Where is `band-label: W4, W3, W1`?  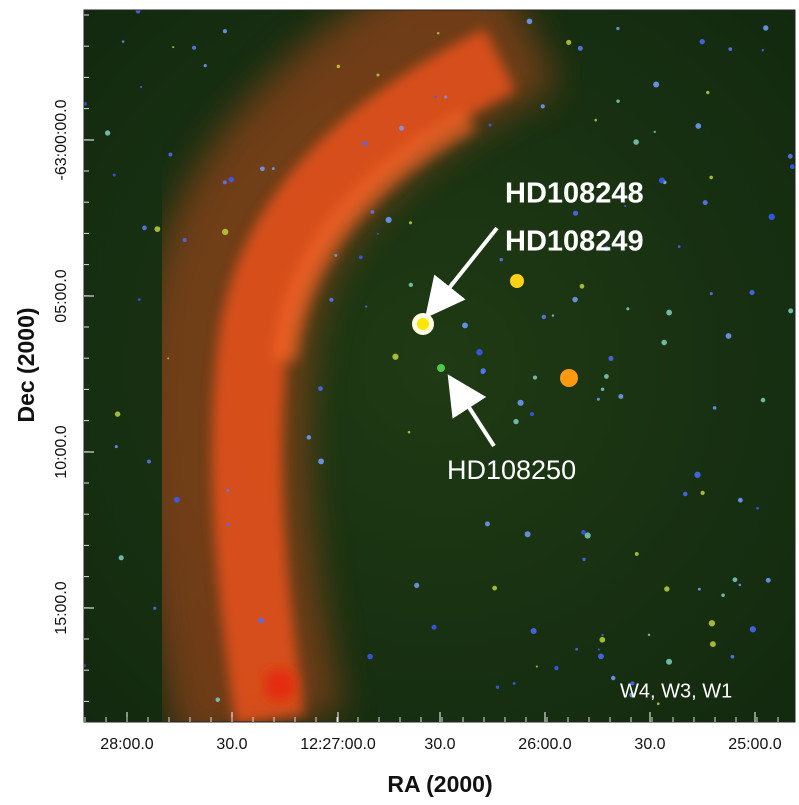
band-label: W4, W3, W1 is located at coordinates (676, 691).